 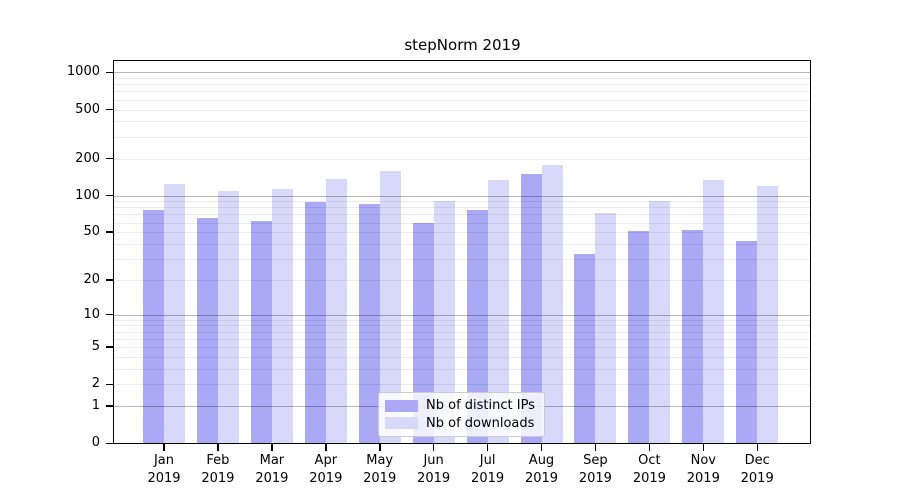 What do you see at coordinates (757, 460) in the screenshot?
I see `x-tick-label-line: Dec` at bounding box center [757, 460].